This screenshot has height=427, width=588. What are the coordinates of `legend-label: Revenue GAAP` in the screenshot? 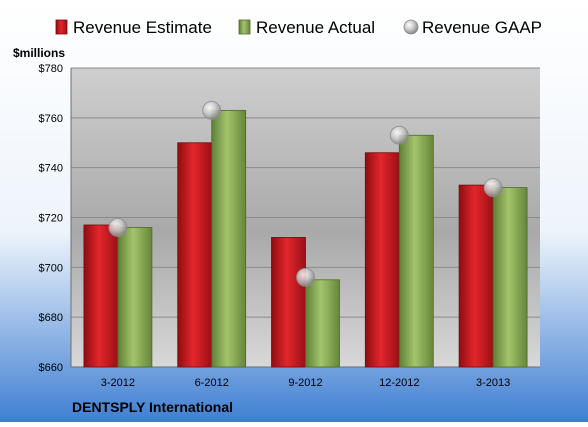 It's located at (482, 27).